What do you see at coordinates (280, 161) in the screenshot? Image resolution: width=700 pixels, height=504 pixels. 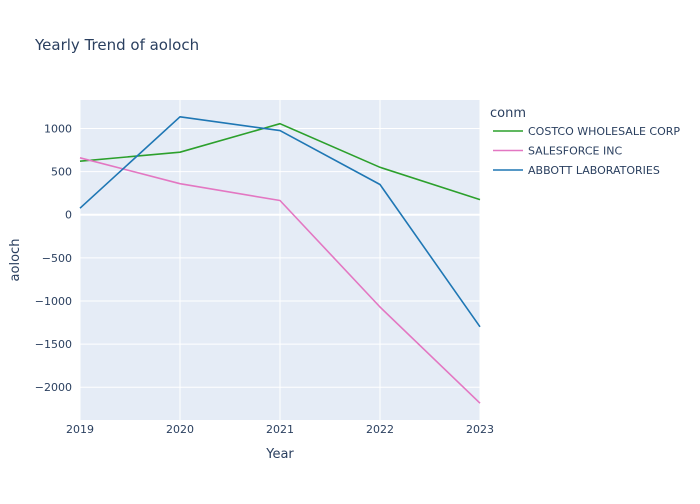 I see `series-line` at bounding box center [280, 161].